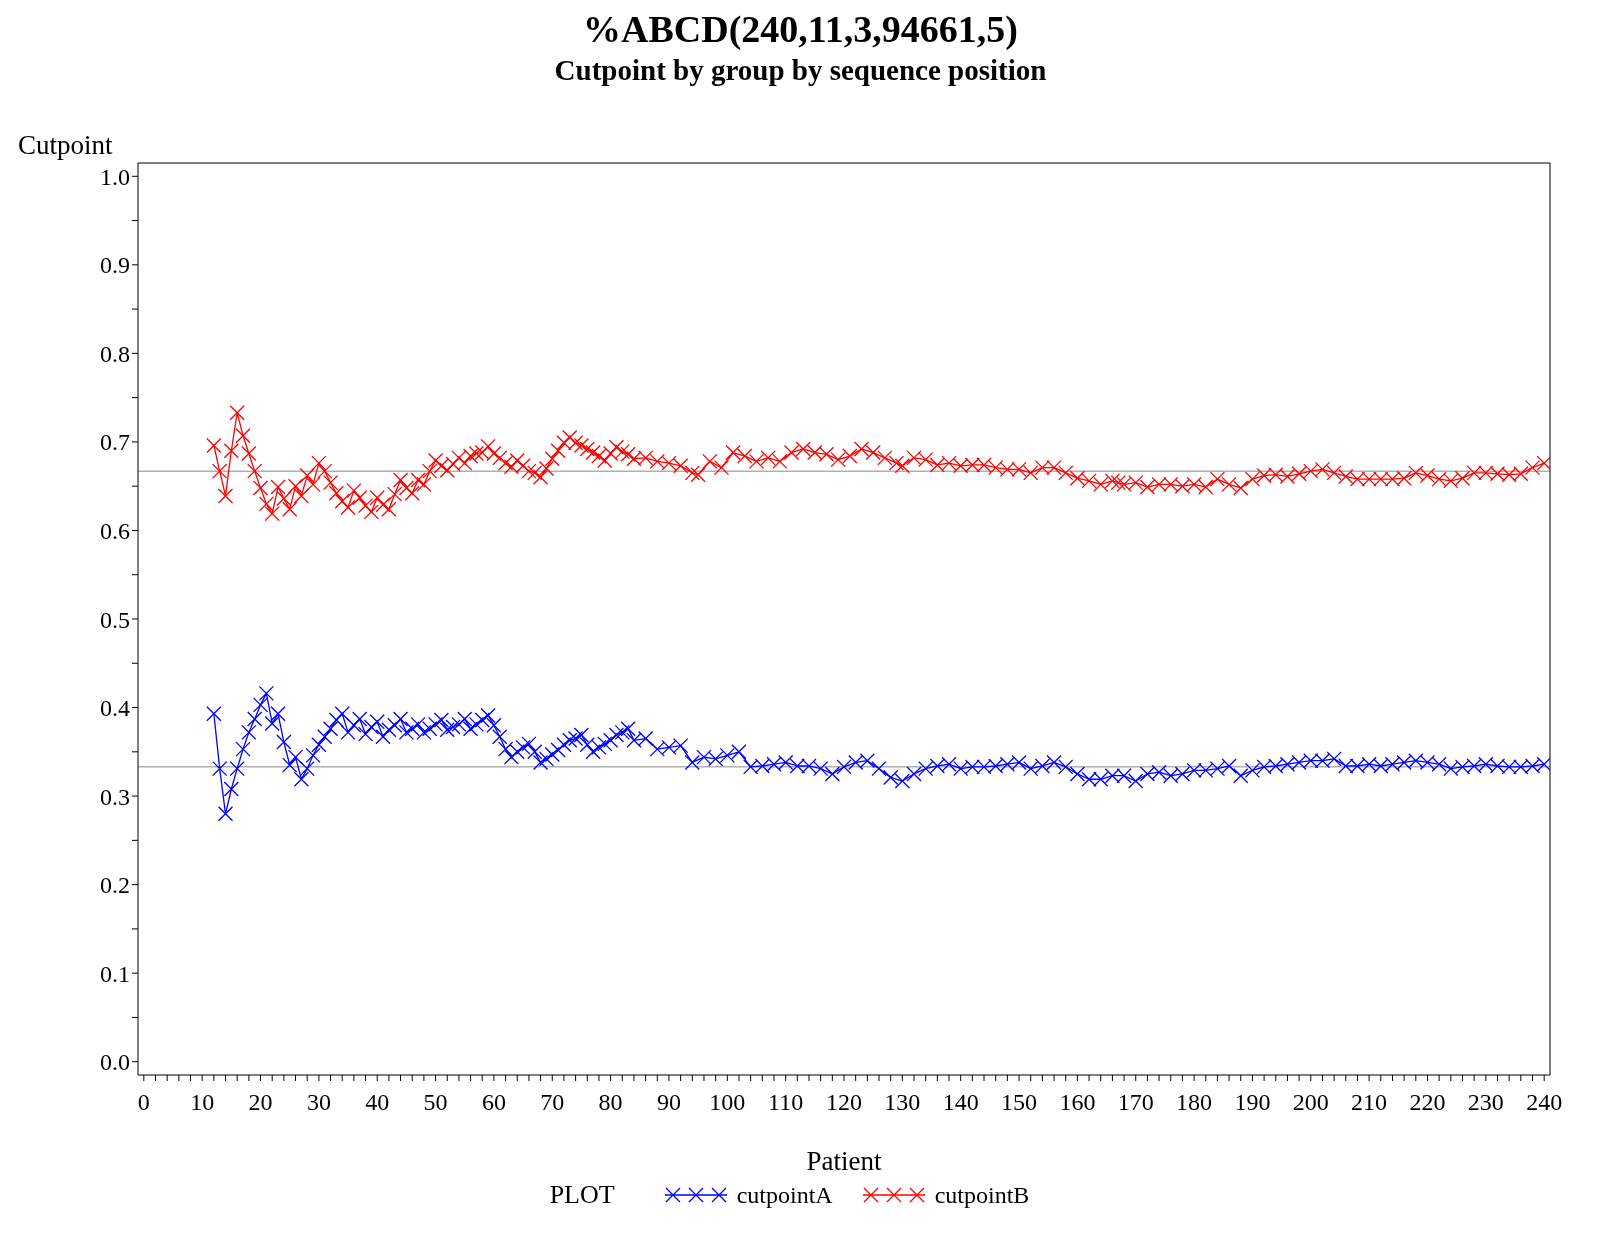 The width and height of the screenshot is (1601, 1256). What do you see at coordinates (844, 1102) in the screenshot?
I see `x-tick-label: 120` at bounding box center [844, 1102].